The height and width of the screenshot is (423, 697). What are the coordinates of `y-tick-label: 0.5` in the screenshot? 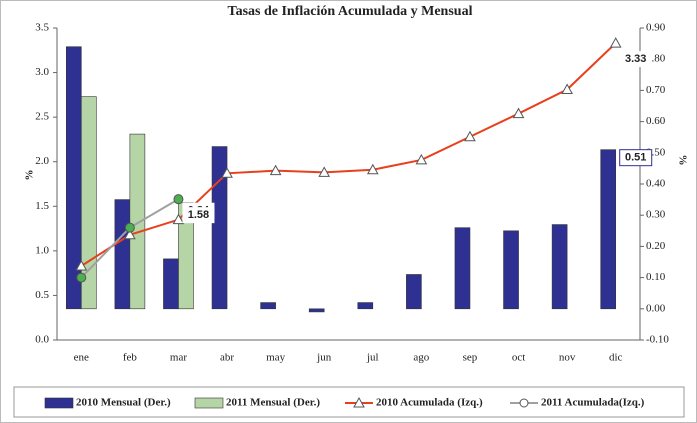 It's located at (42, 295).